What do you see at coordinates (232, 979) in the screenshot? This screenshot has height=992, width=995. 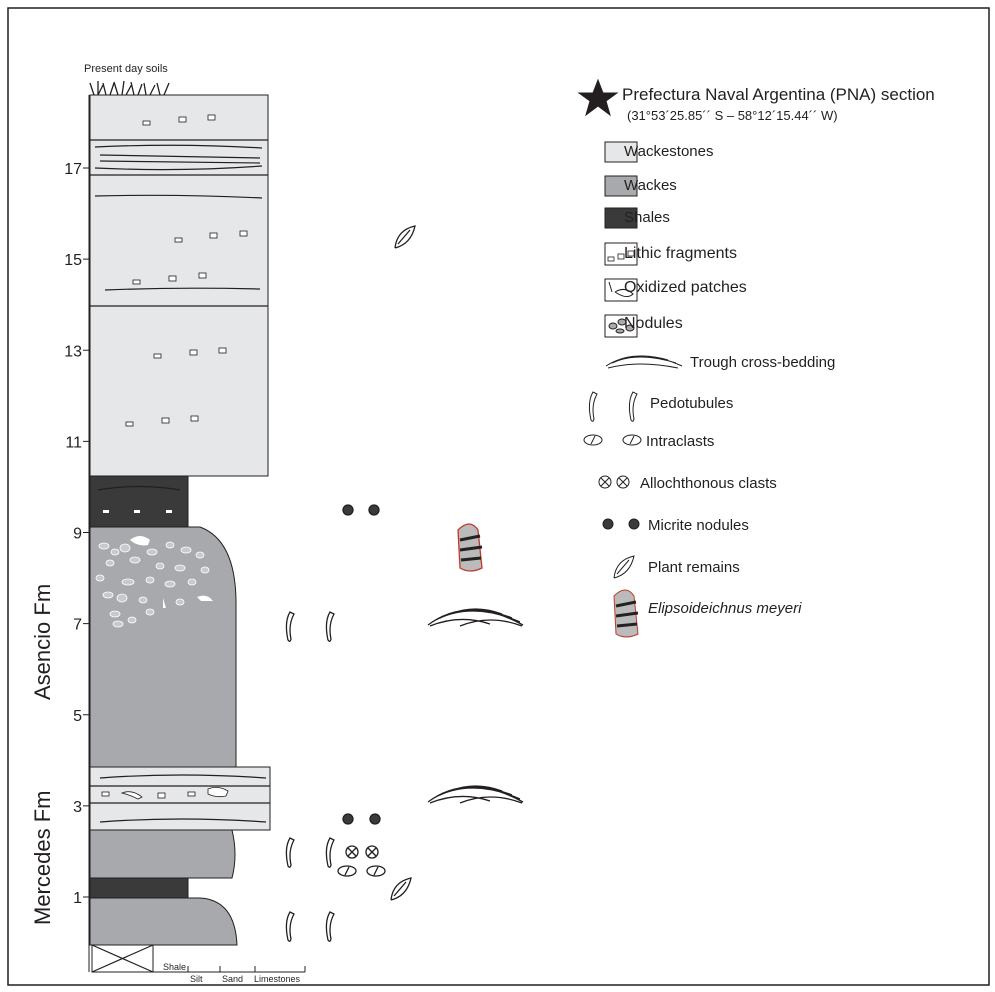 I see `grain-size-label: Sand` at bounding box center [232, 979].